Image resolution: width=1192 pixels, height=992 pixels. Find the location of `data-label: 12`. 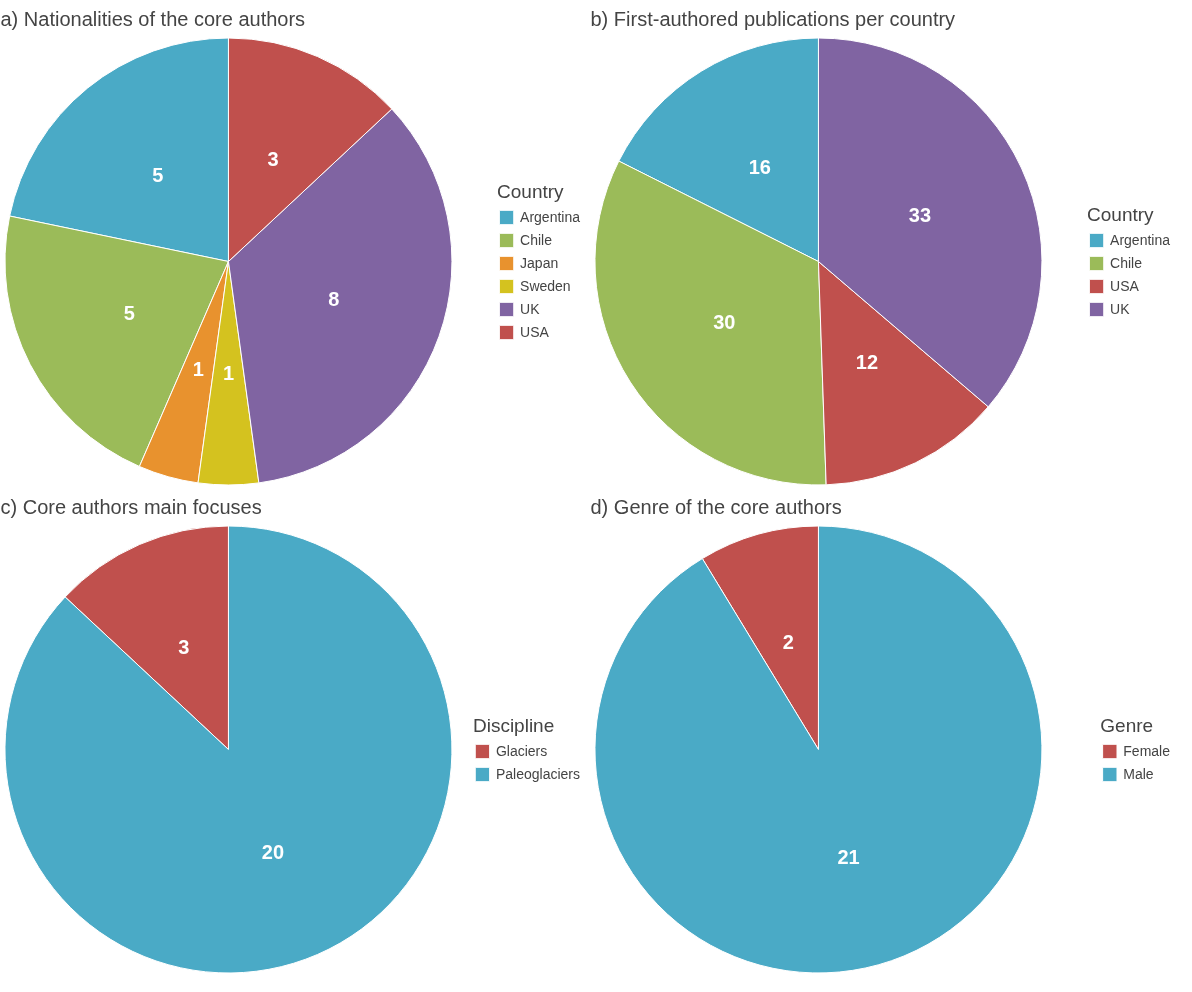

data-label: 12 is located at coordinates (867, 361).